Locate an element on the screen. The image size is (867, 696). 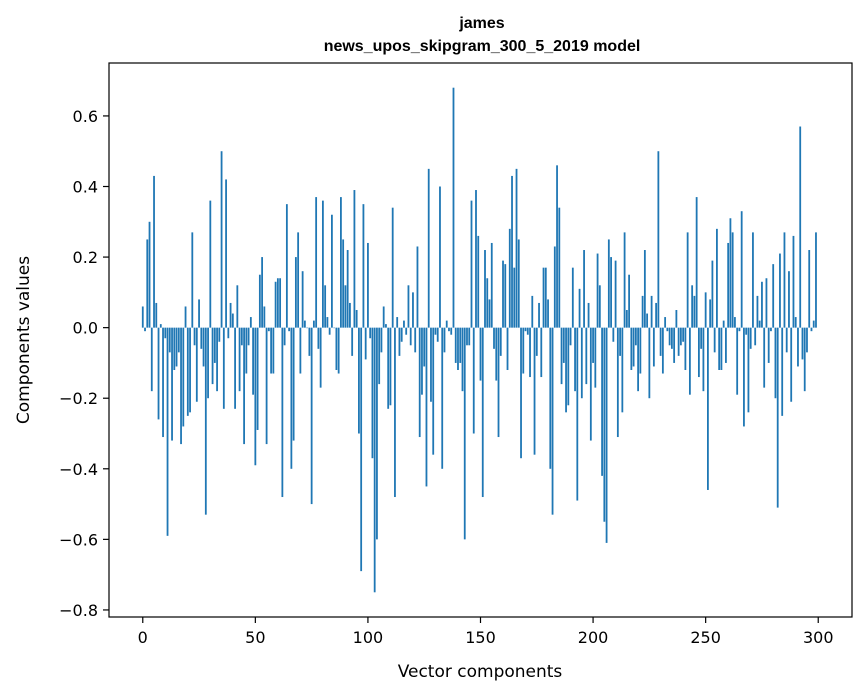
chart-title: james is located at coordinates (481, 23).